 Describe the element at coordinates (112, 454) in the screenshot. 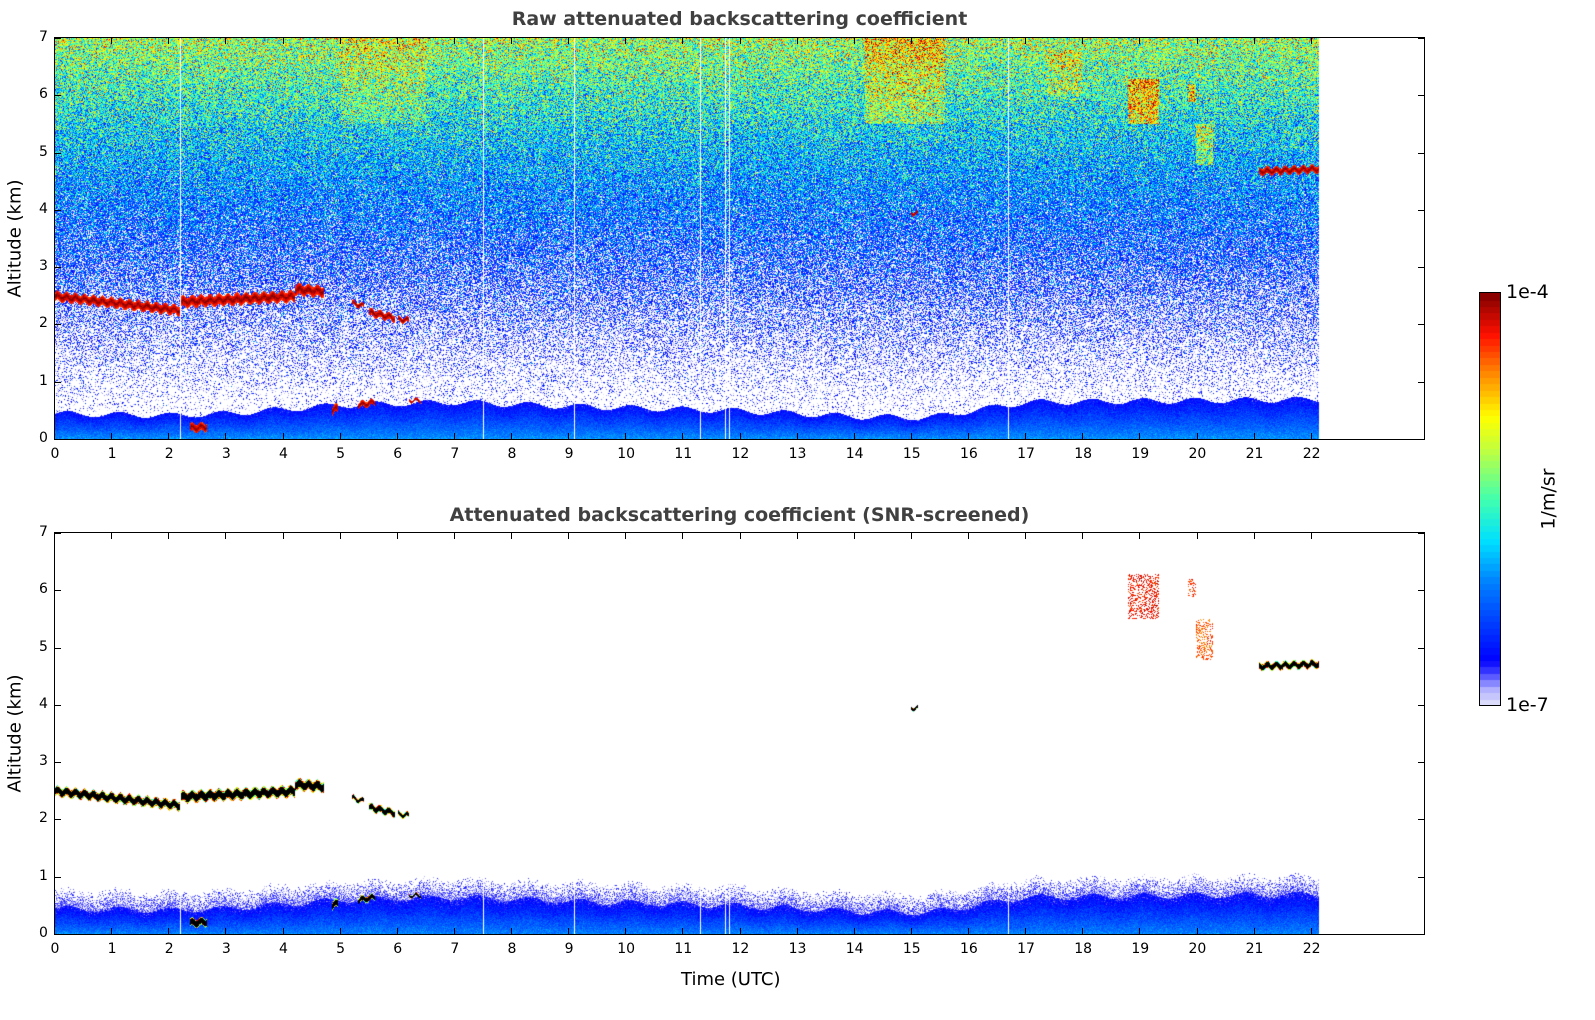

I see `x-tick-label: 1` at that location.